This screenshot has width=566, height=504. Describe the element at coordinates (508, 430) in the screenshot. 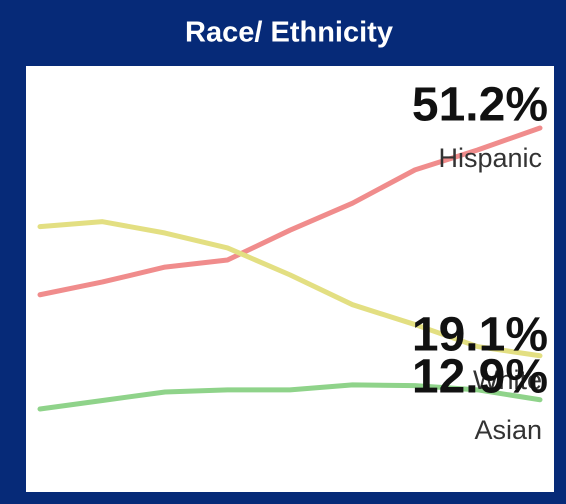

I see `series-label: Asian` at that location.